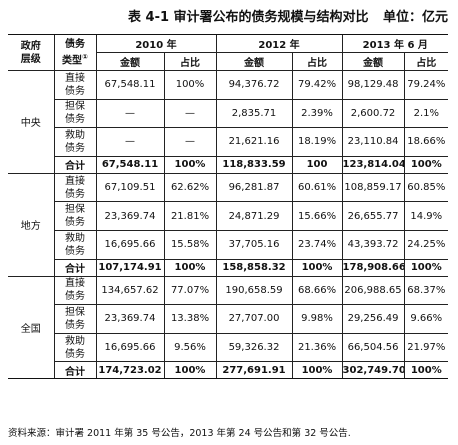 The width and height of the screenshot is (458, 445). What do you see at coordinates (129, 291) in the screenshot?
I see `amount-cell: 134,657.62` at bounding box center [129, 291].